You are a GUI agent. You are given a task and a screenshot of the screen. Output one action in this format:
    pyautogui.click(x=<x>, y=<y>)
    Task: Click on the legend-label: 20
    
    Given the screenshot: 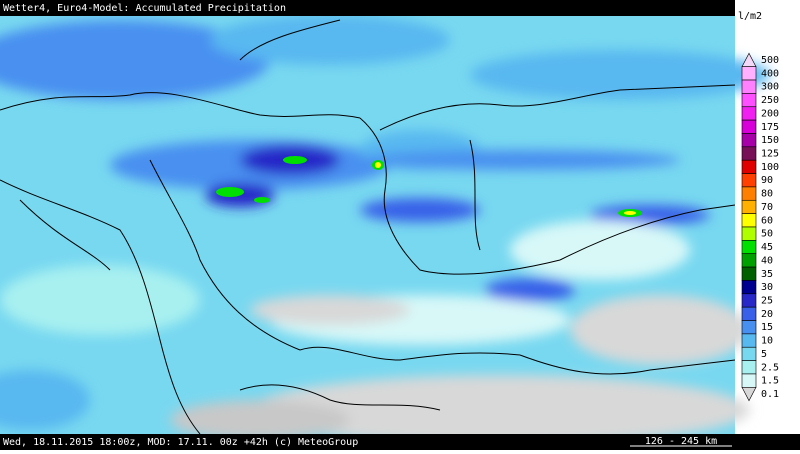 What is the action you would take?
    pyautogui.click(x=767, y=314)
    